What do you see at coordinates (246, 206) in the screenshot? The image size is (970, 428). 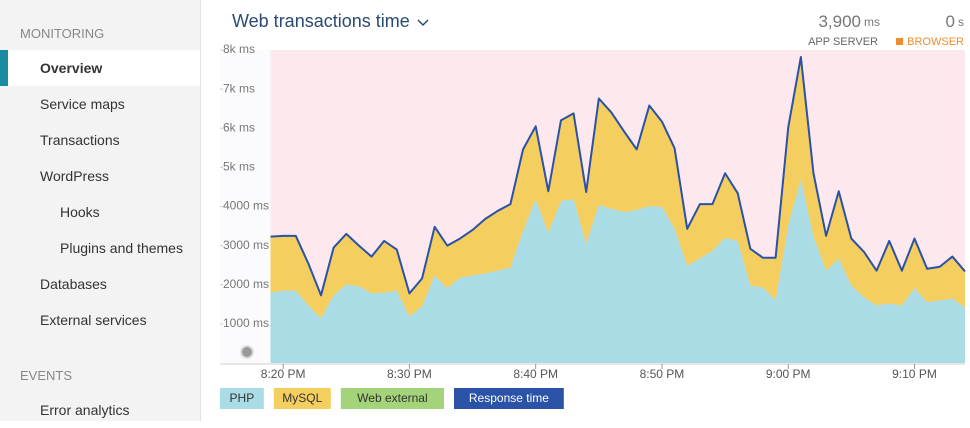 I see `y-tick-label: 4000 ms` at bounding box center [246, 206].